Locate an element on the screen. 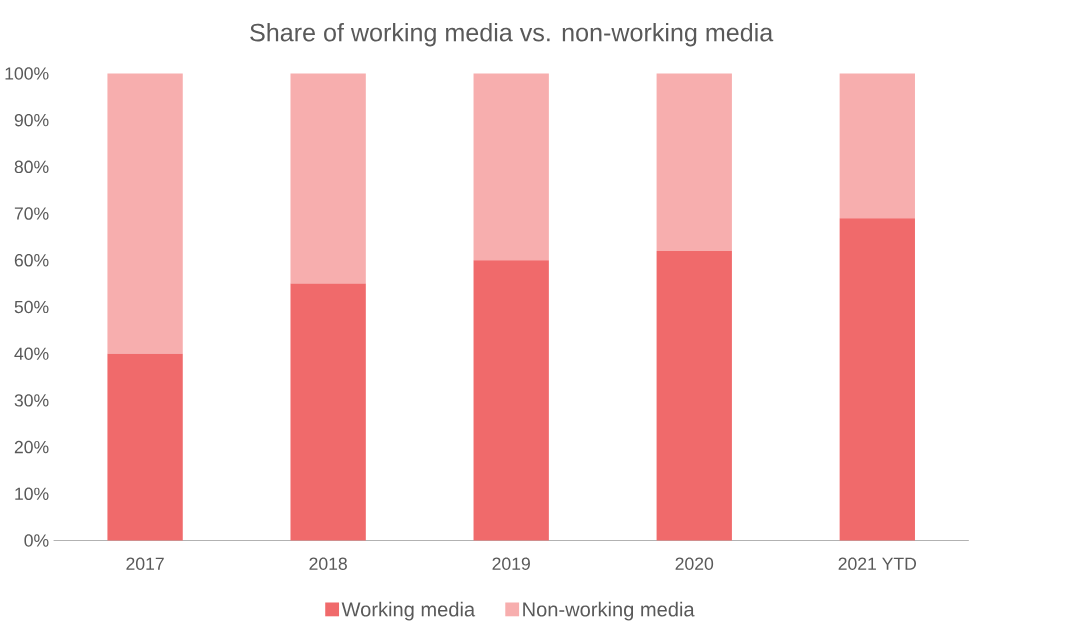 This screenshot has height=639, width=1066. chart-title: Share of working media vs. non-working media is located at coordinates (512, 34).